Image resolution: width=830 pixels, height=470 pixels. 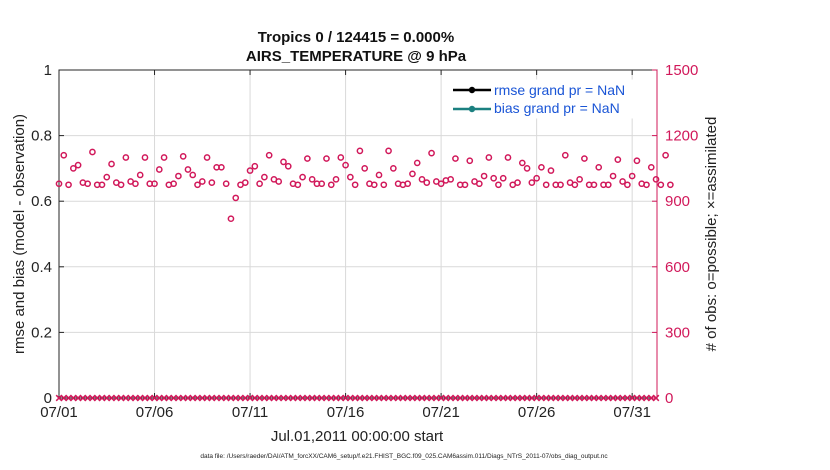 I want to click on y2-axis-label: # of obs: o=possible; ×=assimilated, so click(x=711, y=234).